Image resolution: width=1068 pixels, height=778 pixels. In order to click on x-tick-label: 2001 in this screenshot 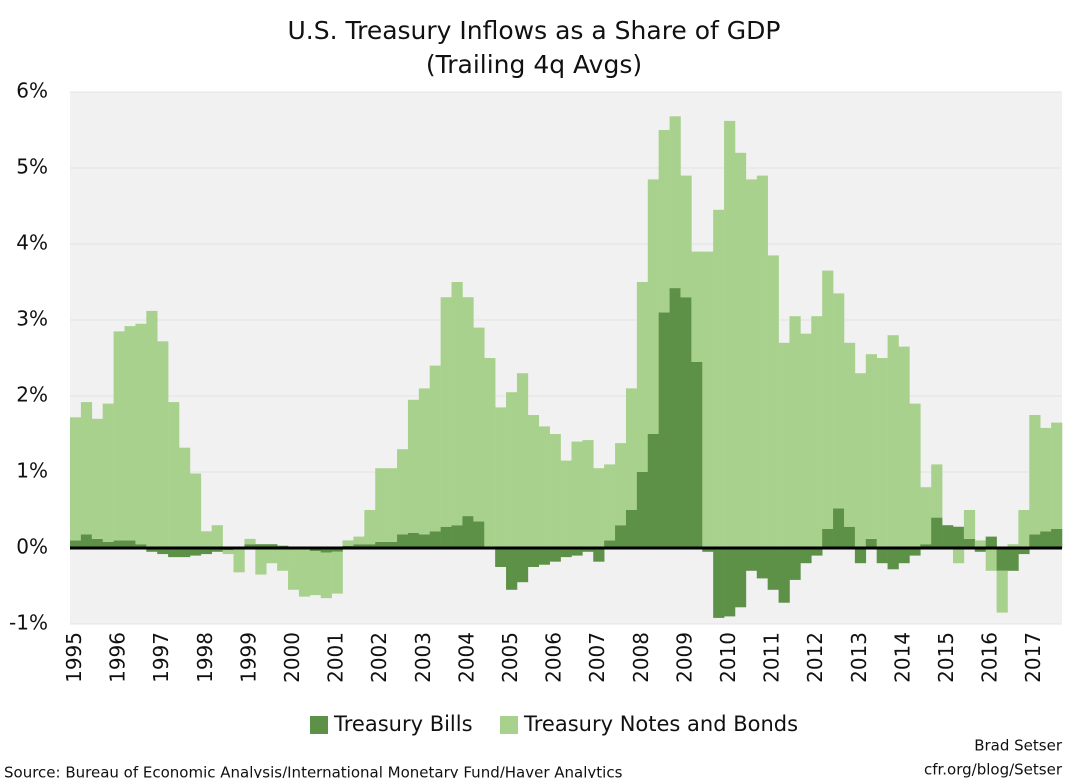, I will do `click(336, 657)`.